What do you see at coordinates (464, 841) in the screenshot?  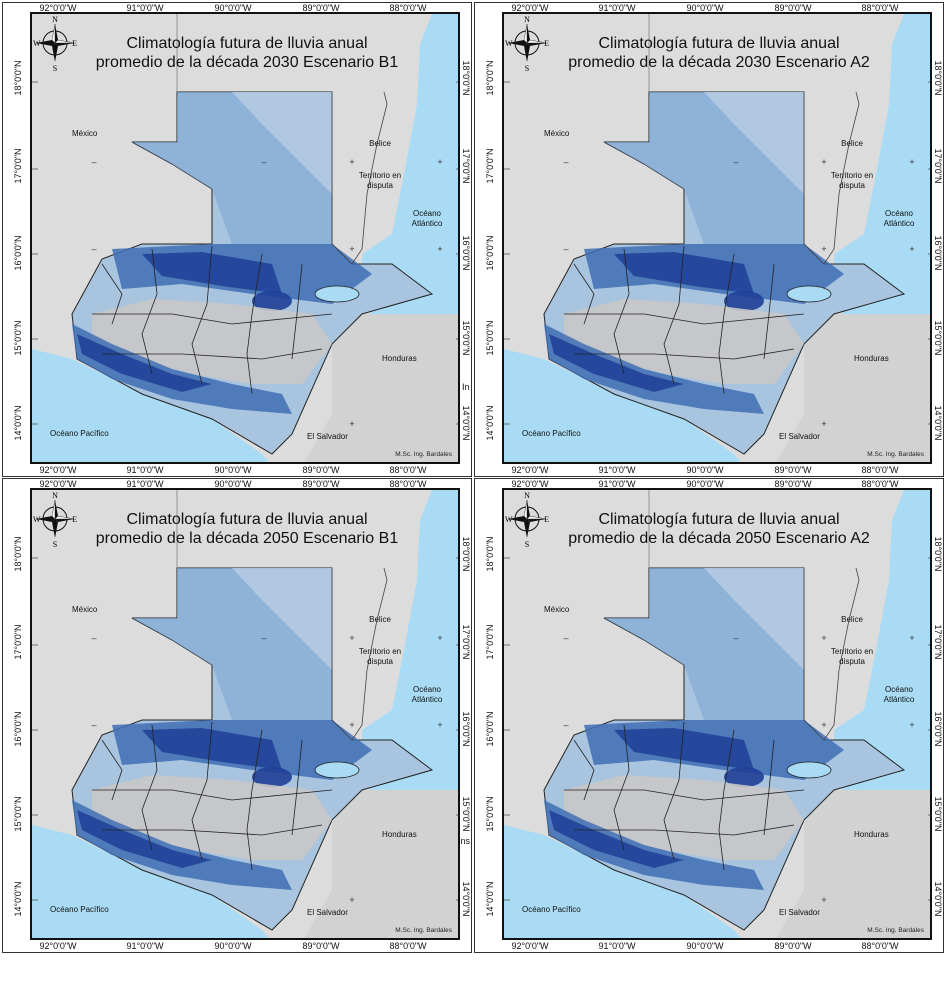 I see `edge-text-3: Ins` at bounding box center [464, 841].